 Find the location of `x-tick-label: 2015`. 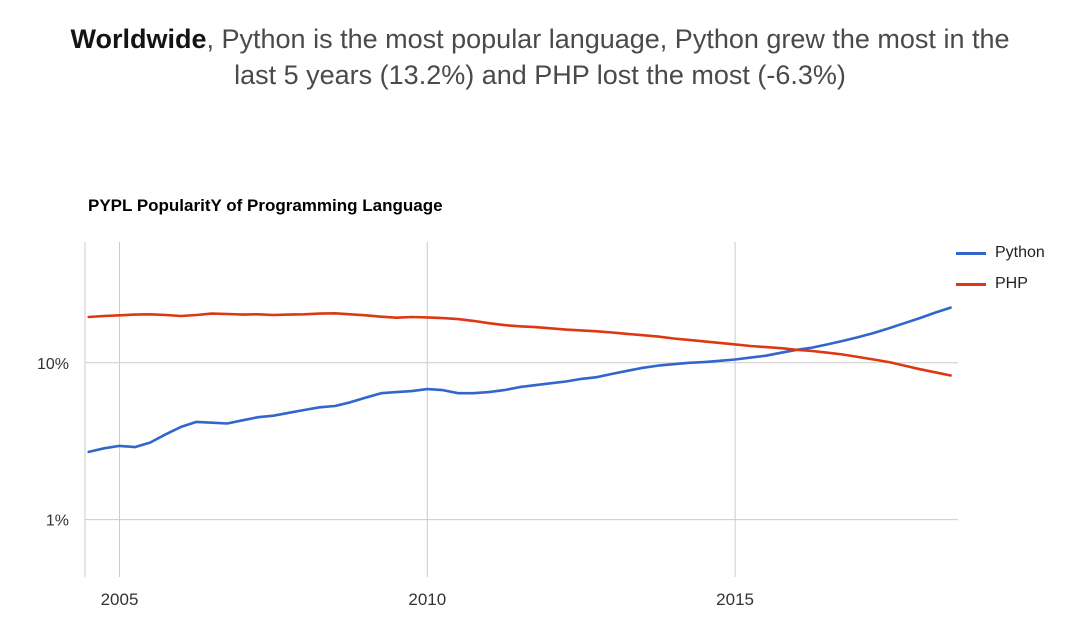

x-tick-label: 2015 is located at coordinates (735, 599).